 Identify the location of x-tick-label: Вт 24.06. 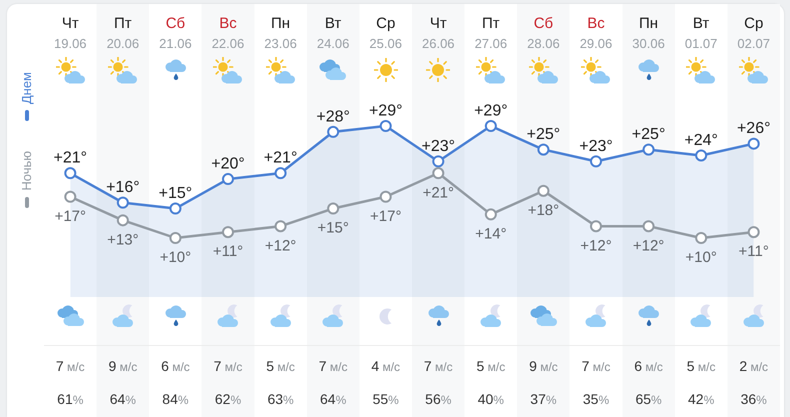
(333, 33).